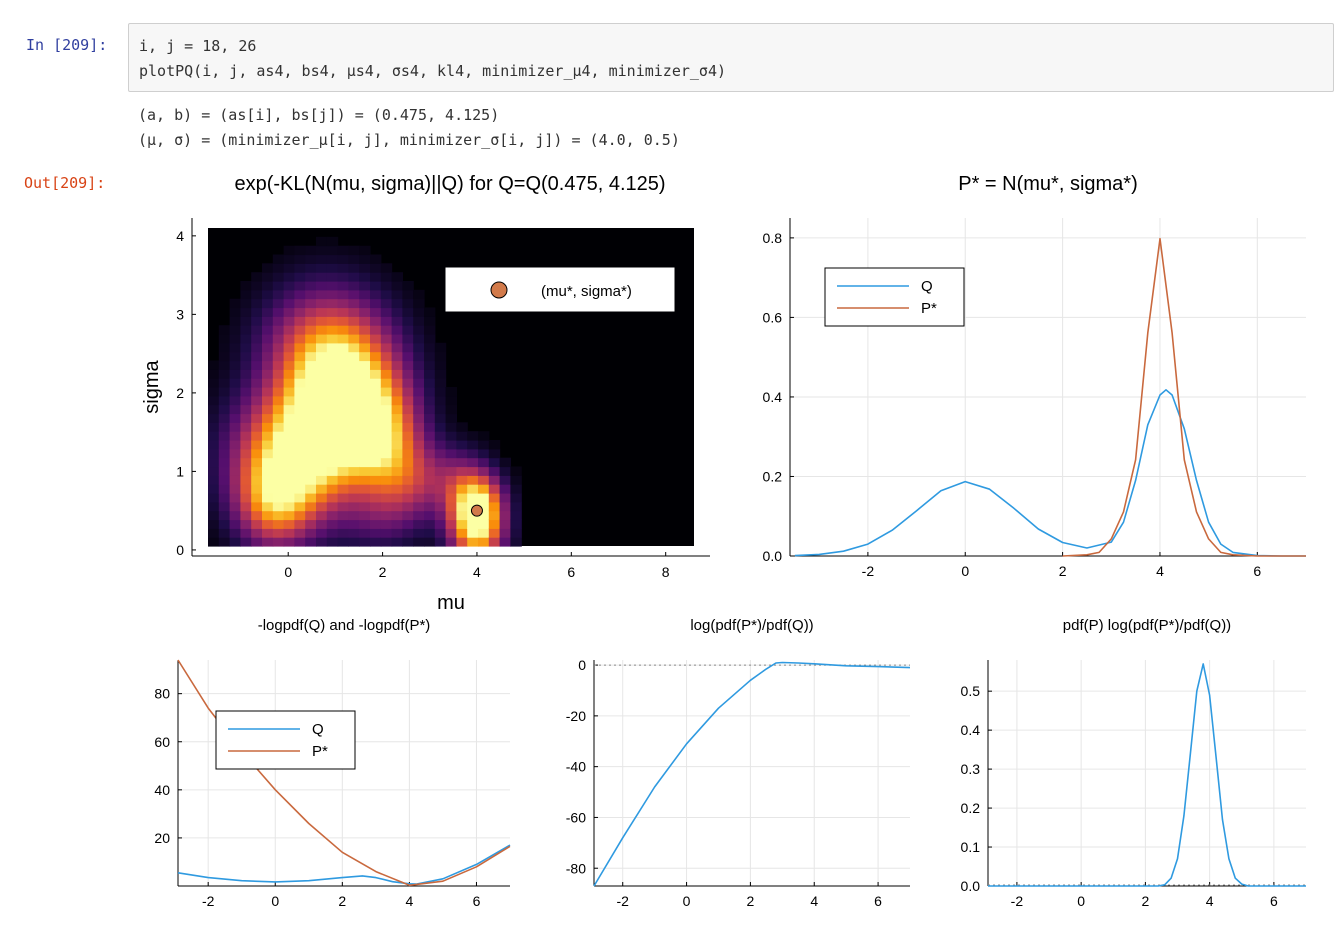 This screenshot has height=951, width=1334. Describe the element at coordinates (285, 740) in the screenshot. I see `legend-box` at that location.